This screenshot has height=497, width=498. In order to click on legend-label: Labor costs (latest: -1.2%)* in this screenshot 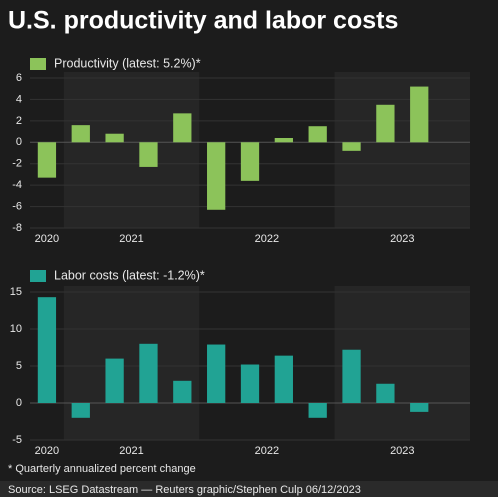, I will do `click(129, 275)`.